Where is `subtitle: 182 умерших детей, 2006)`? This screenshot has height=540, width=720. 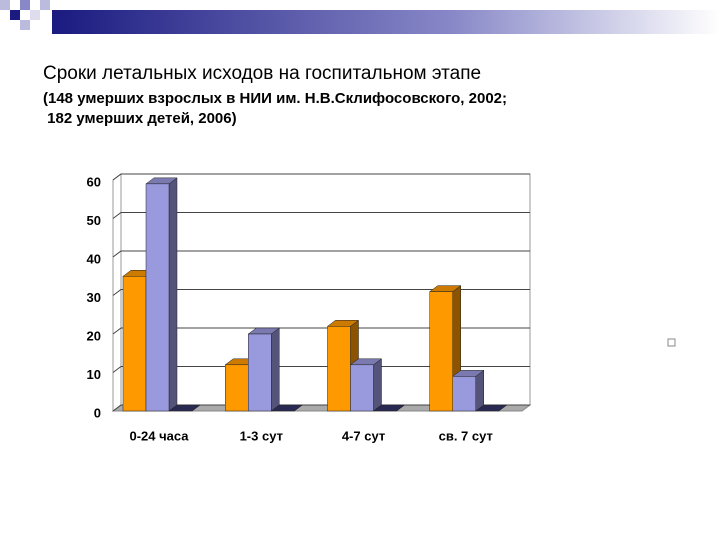
subtitle: 182 умерших детей, 2006) is located at coordinates (140, 118).